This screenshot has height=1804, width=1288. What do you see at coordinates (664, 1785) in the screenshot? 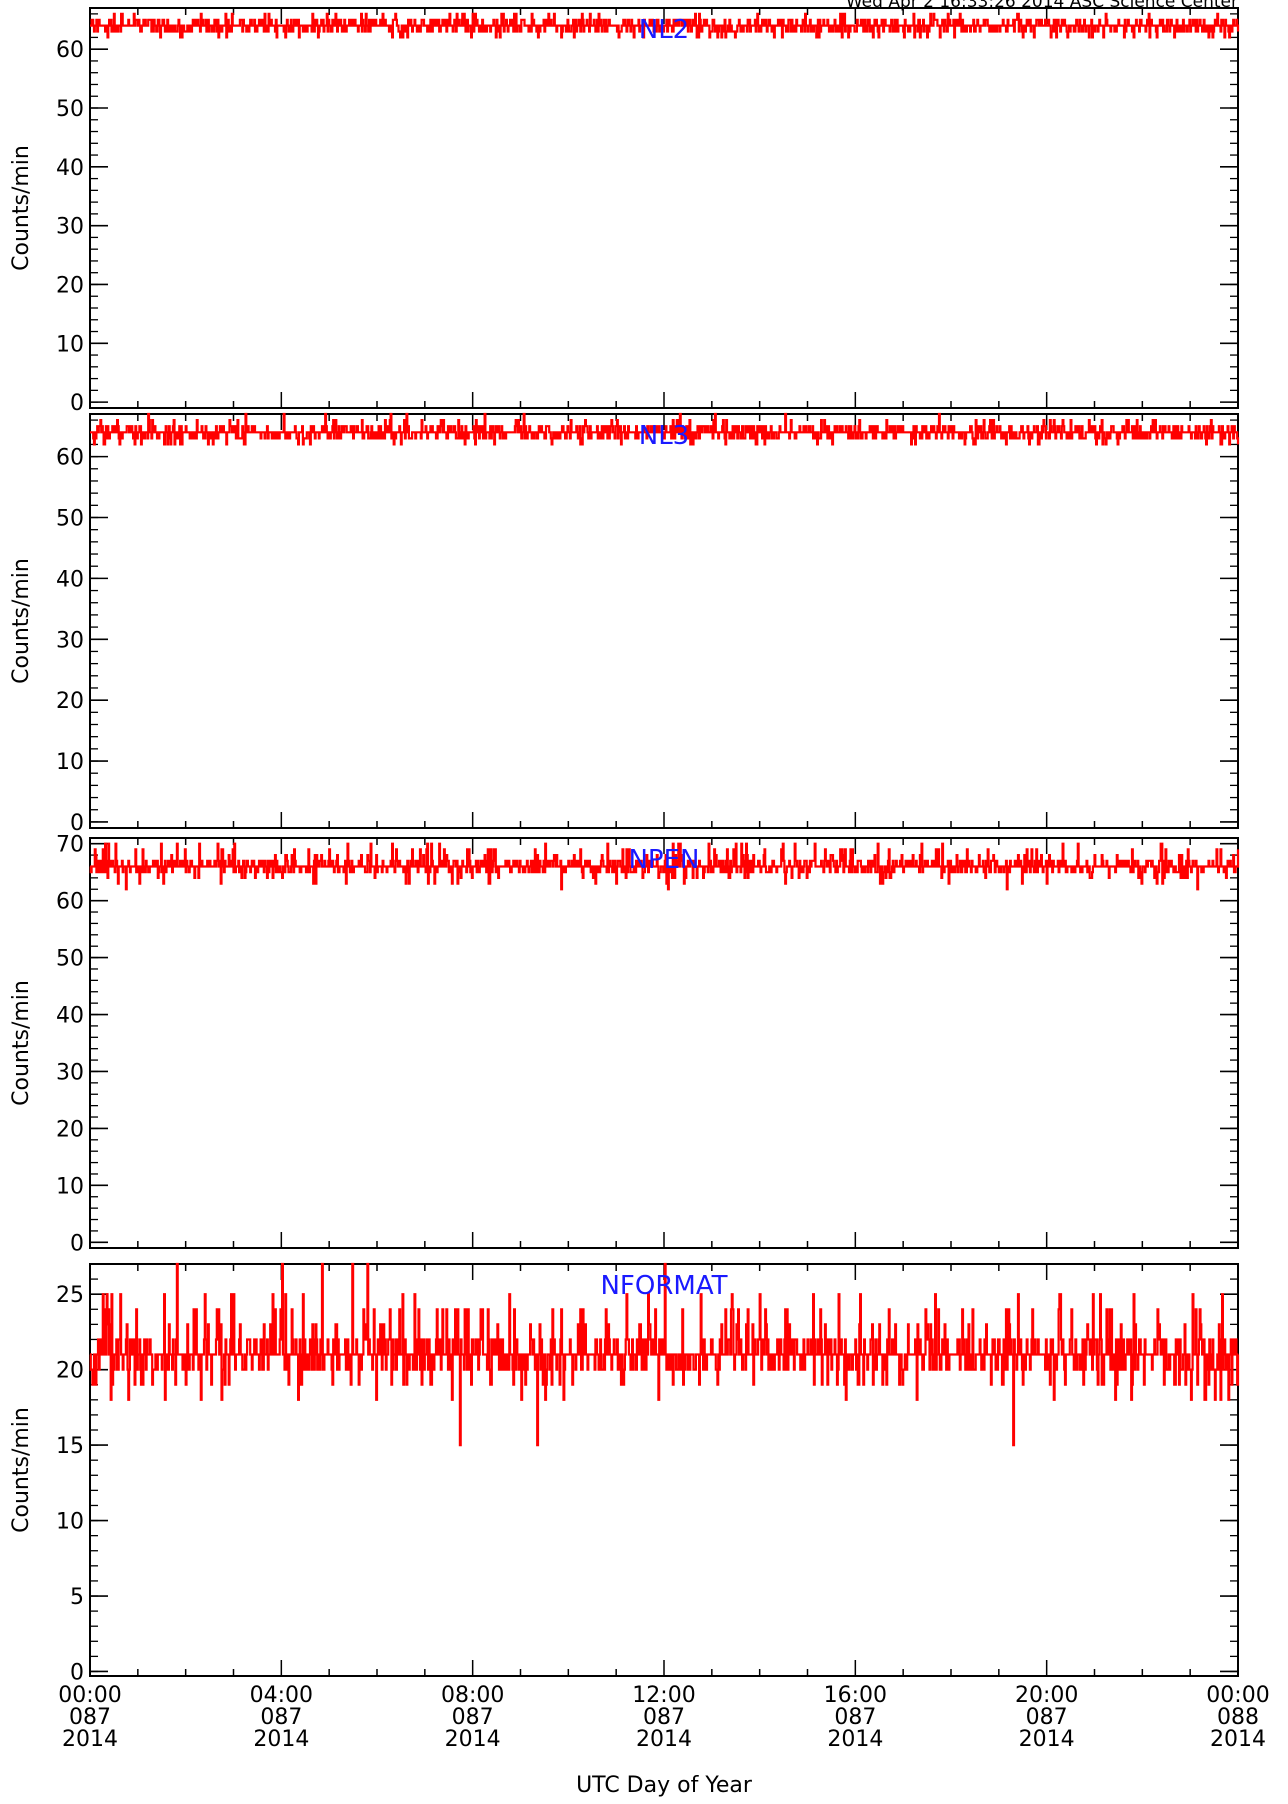
I see `x-axis-label: UTC Day of Year` at bounding box center [664, 1785].